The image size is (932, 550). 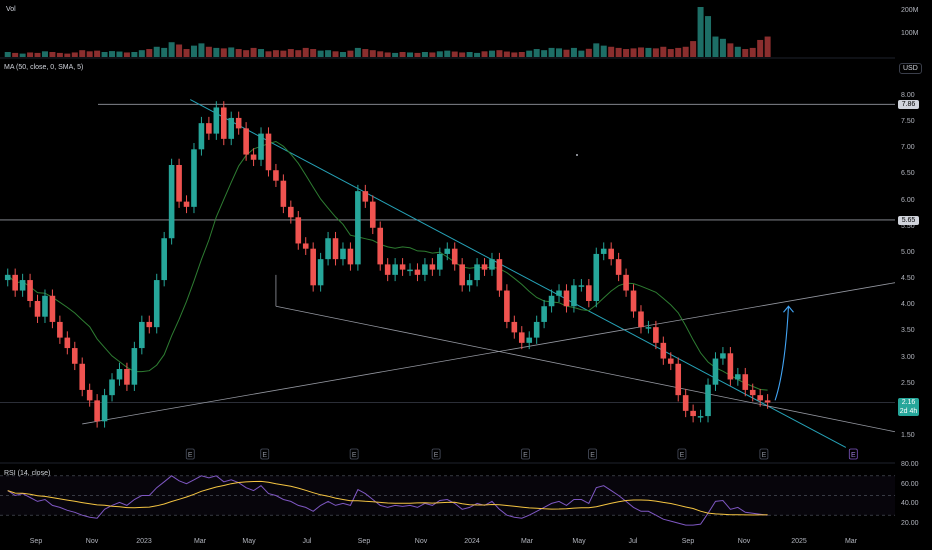 I want to click on date-tick-label: 2024, so click(x=472, y=541).